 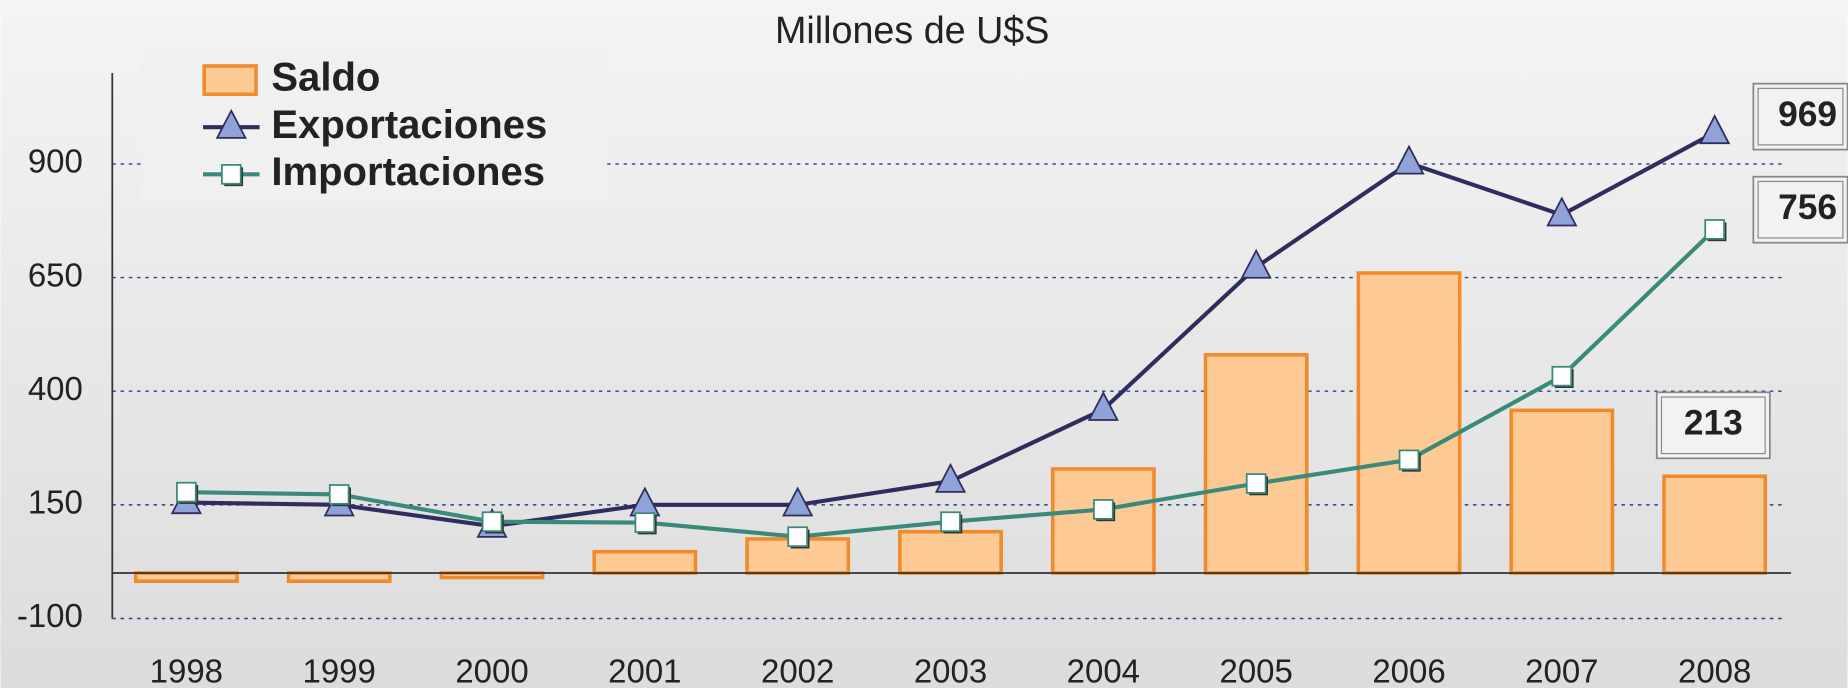 I want to click on legend-swatch, so click(x=230, y=80).